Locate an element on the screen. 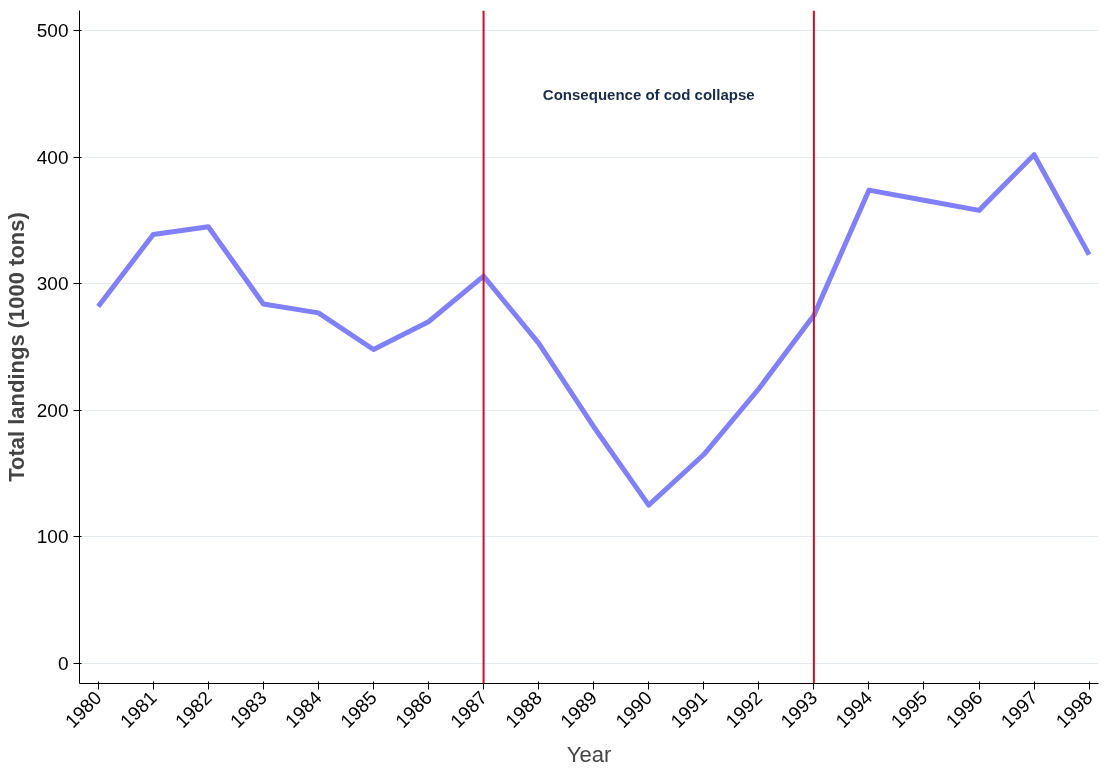  y-axis-title: Total landings (1000 tons) is located at coordinates (16, 347).